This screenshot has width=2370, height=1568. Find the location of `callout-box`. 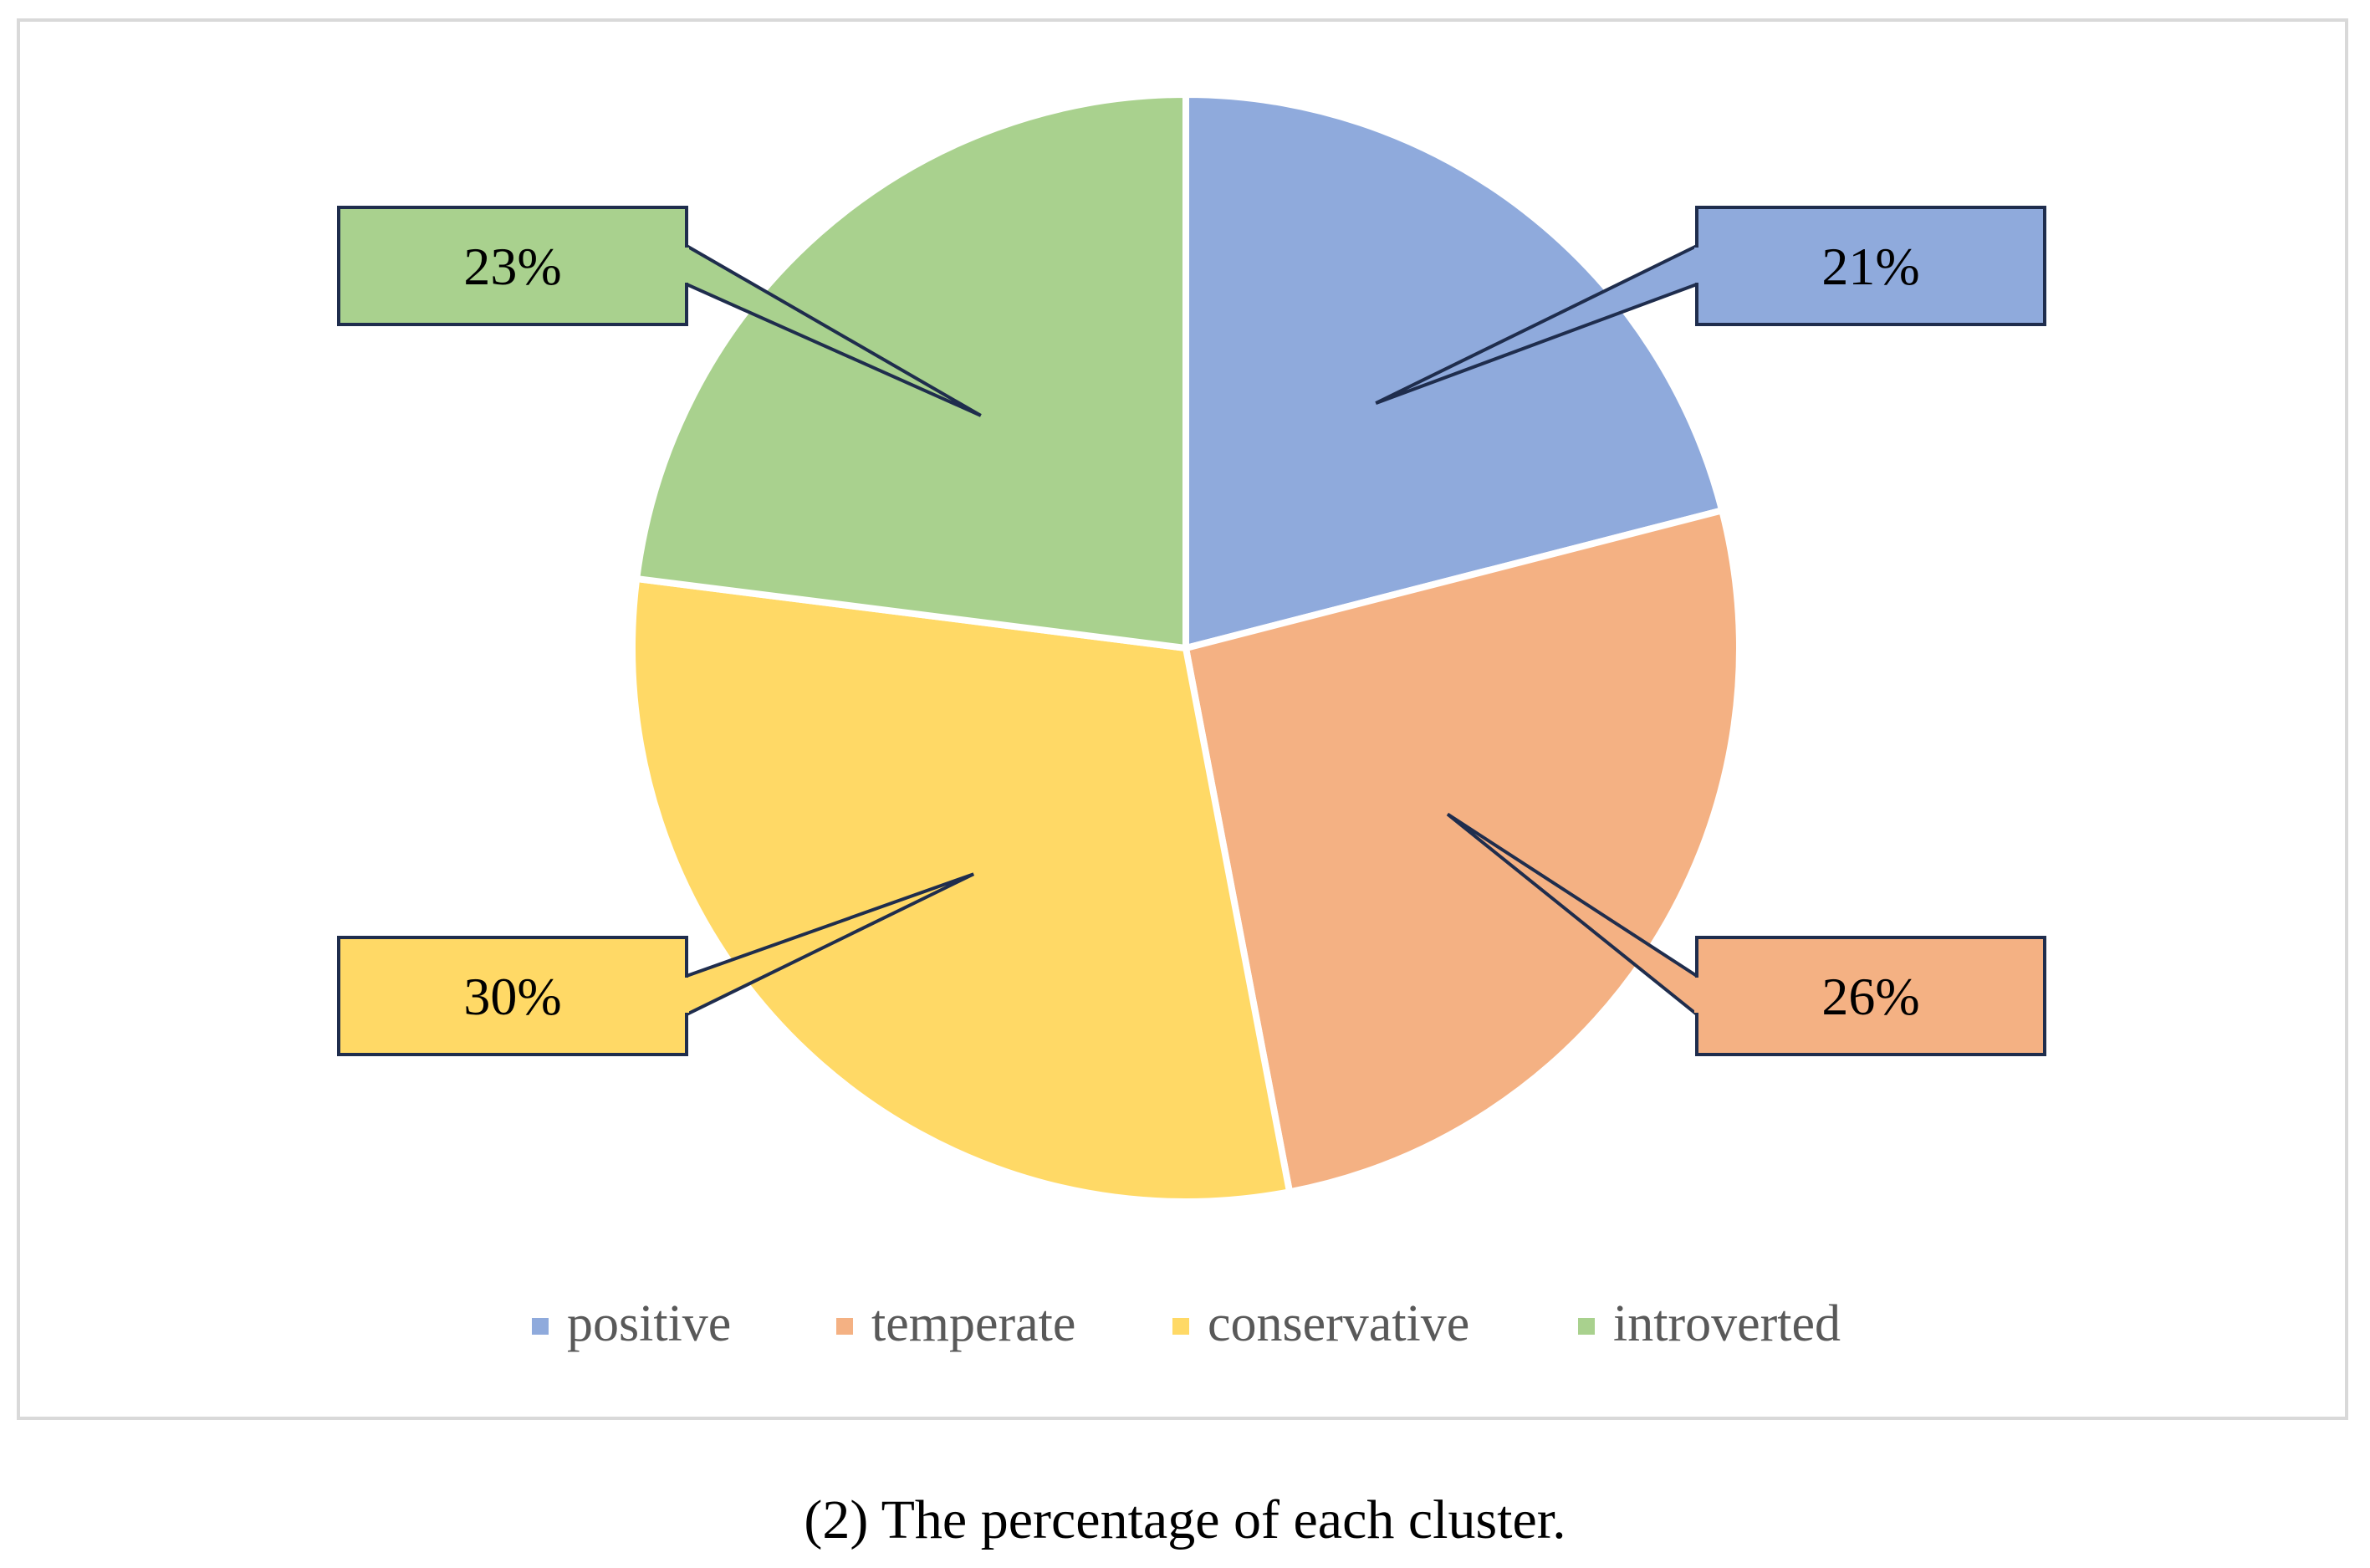

callout-box is located at coordinates (512, 266).